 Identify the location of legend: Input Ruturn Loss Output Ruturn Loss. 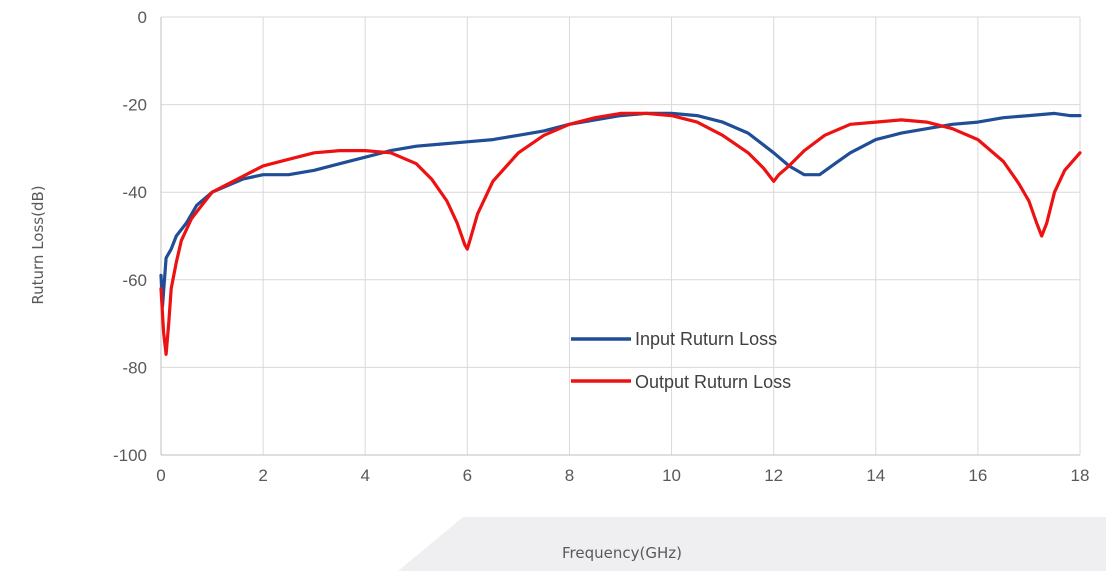
(681, 360).